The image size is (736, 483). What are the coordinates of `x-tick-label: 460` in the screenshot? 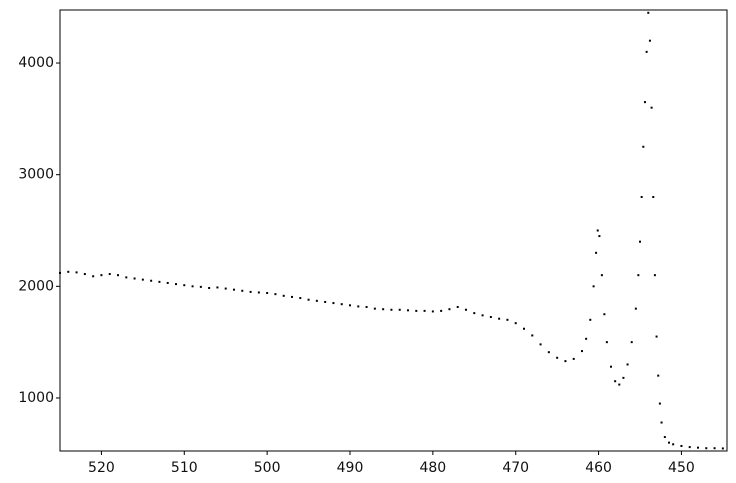 It's located at (598, 468).